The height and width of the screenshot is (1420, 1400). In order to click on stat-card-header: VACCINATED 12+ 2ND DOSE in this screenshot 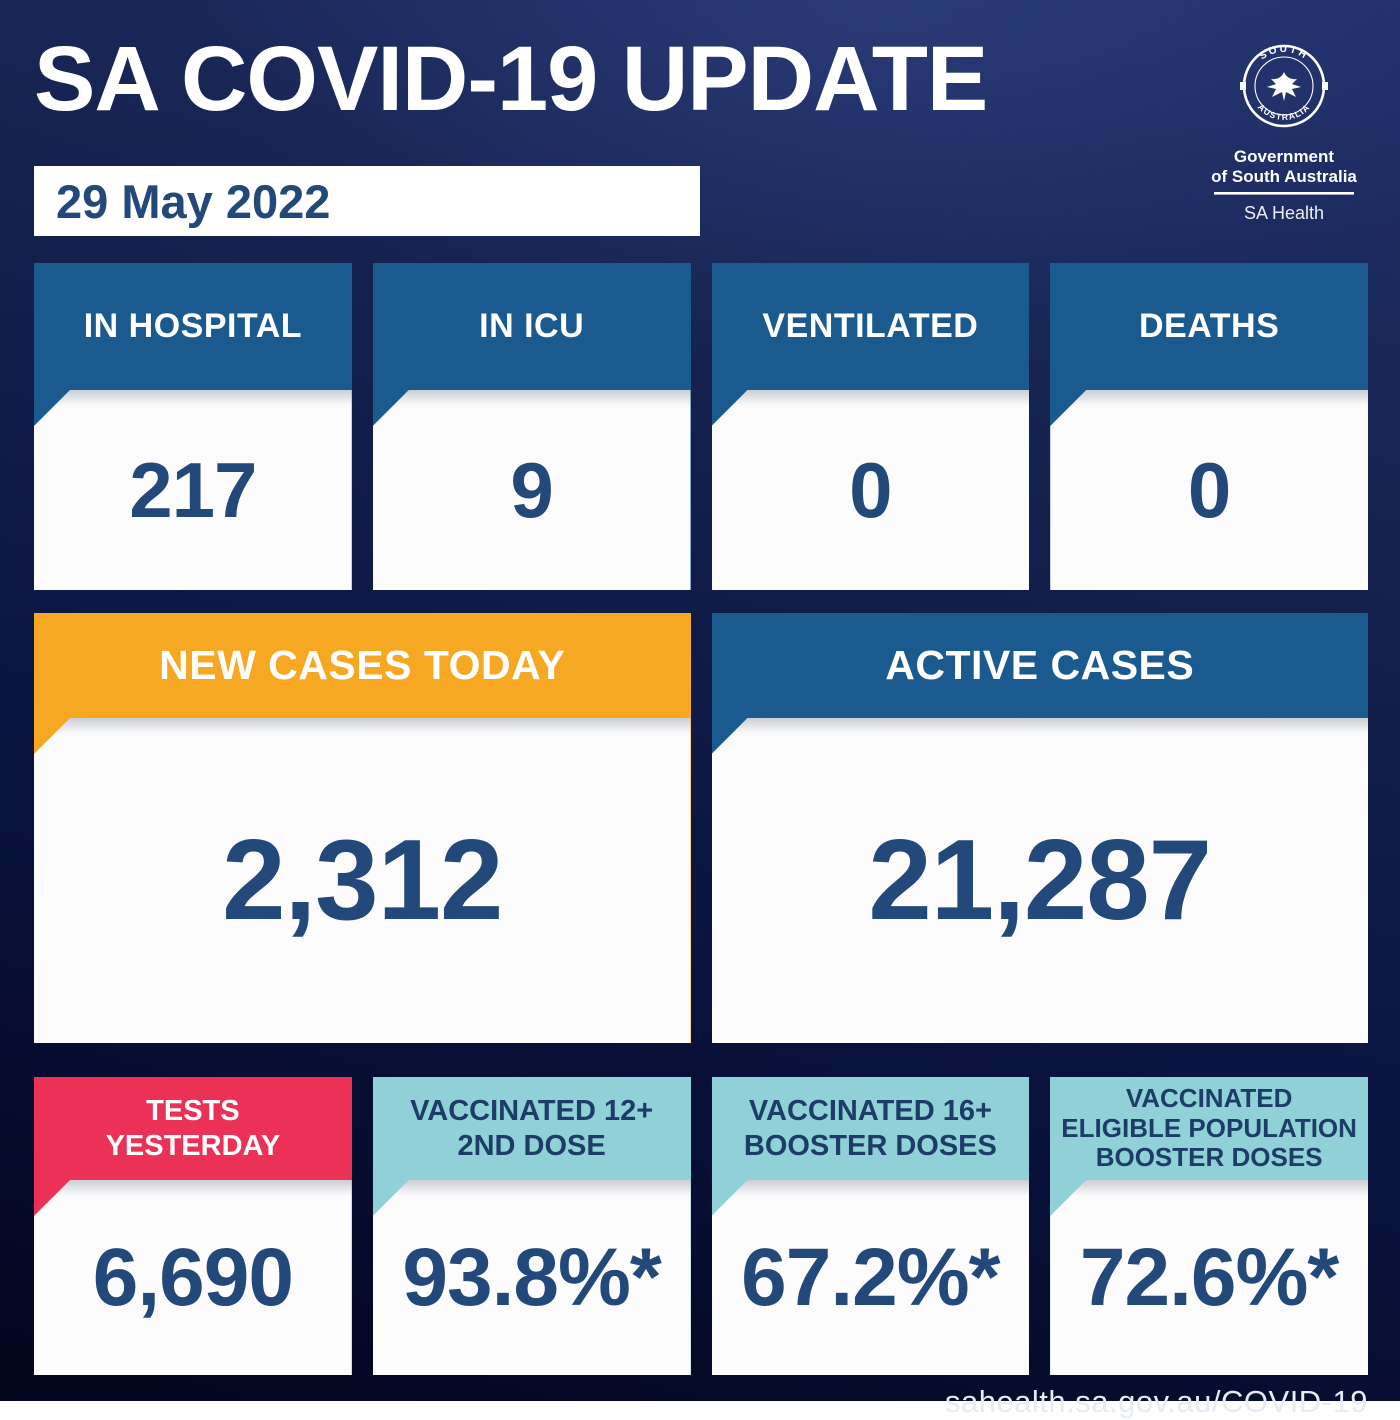, I will do `click(531, 1128)`.